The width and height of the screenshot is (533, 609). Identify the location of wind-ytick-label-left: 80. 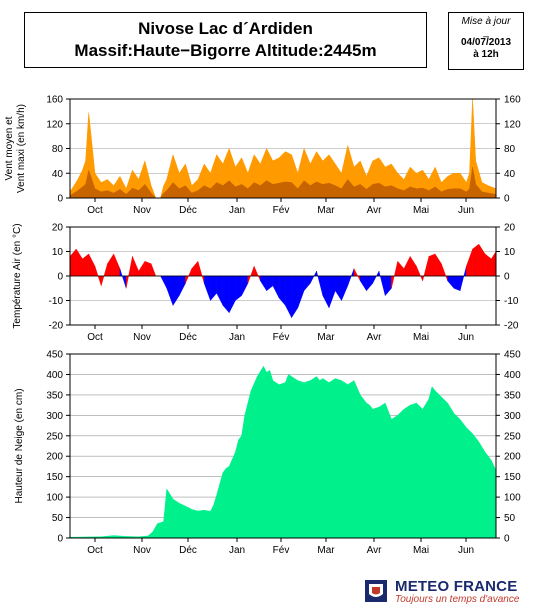
(58, 149).